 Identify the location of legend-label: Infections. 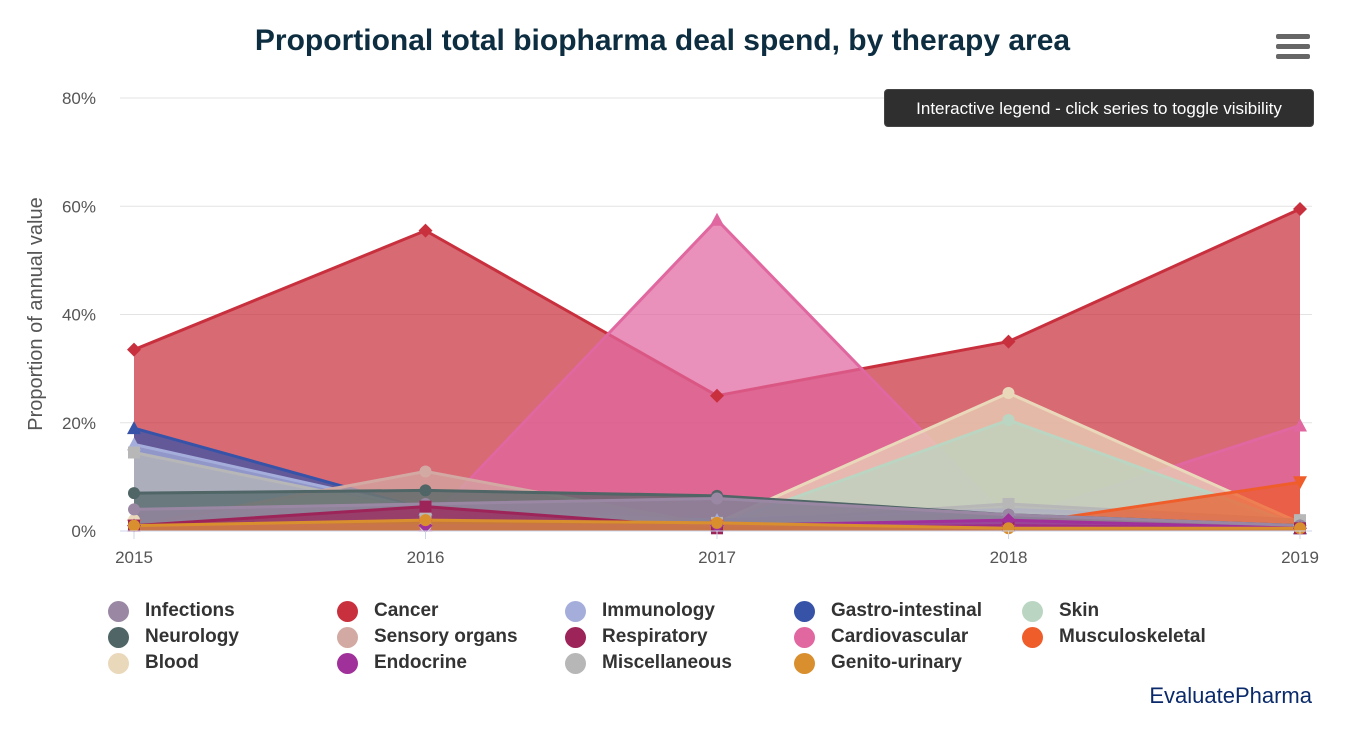
(190, 610).